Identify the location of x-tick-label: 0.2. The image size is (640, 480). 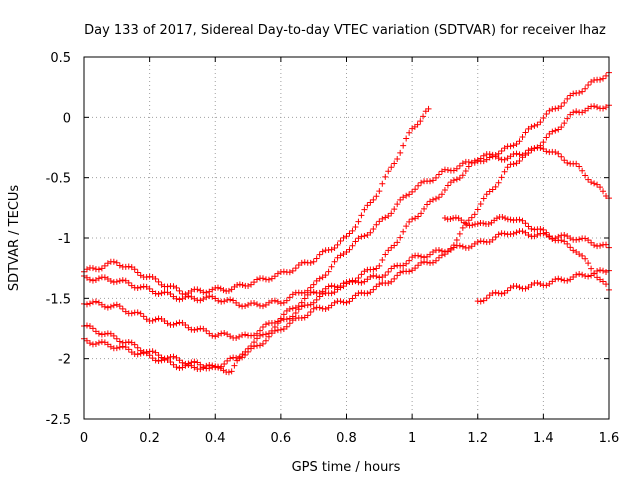
(149, 438).